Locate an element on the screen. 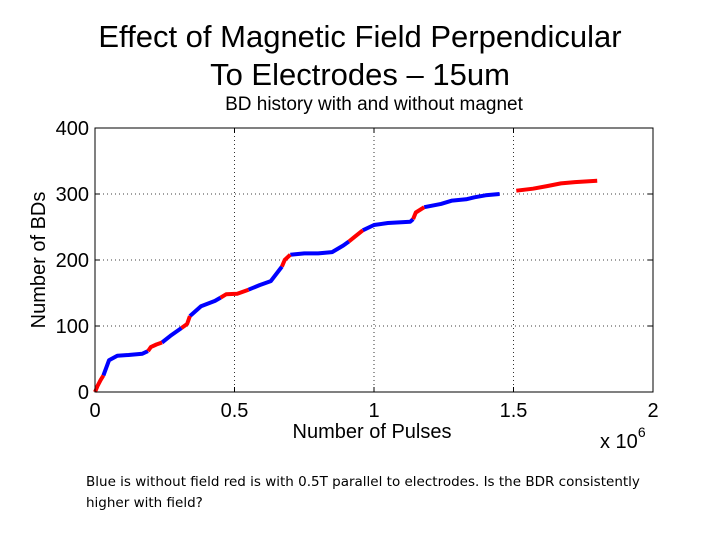 The height and width of the screenshot is (540, 720). x-tick-label: 0 is located at coordinates (94, 411).